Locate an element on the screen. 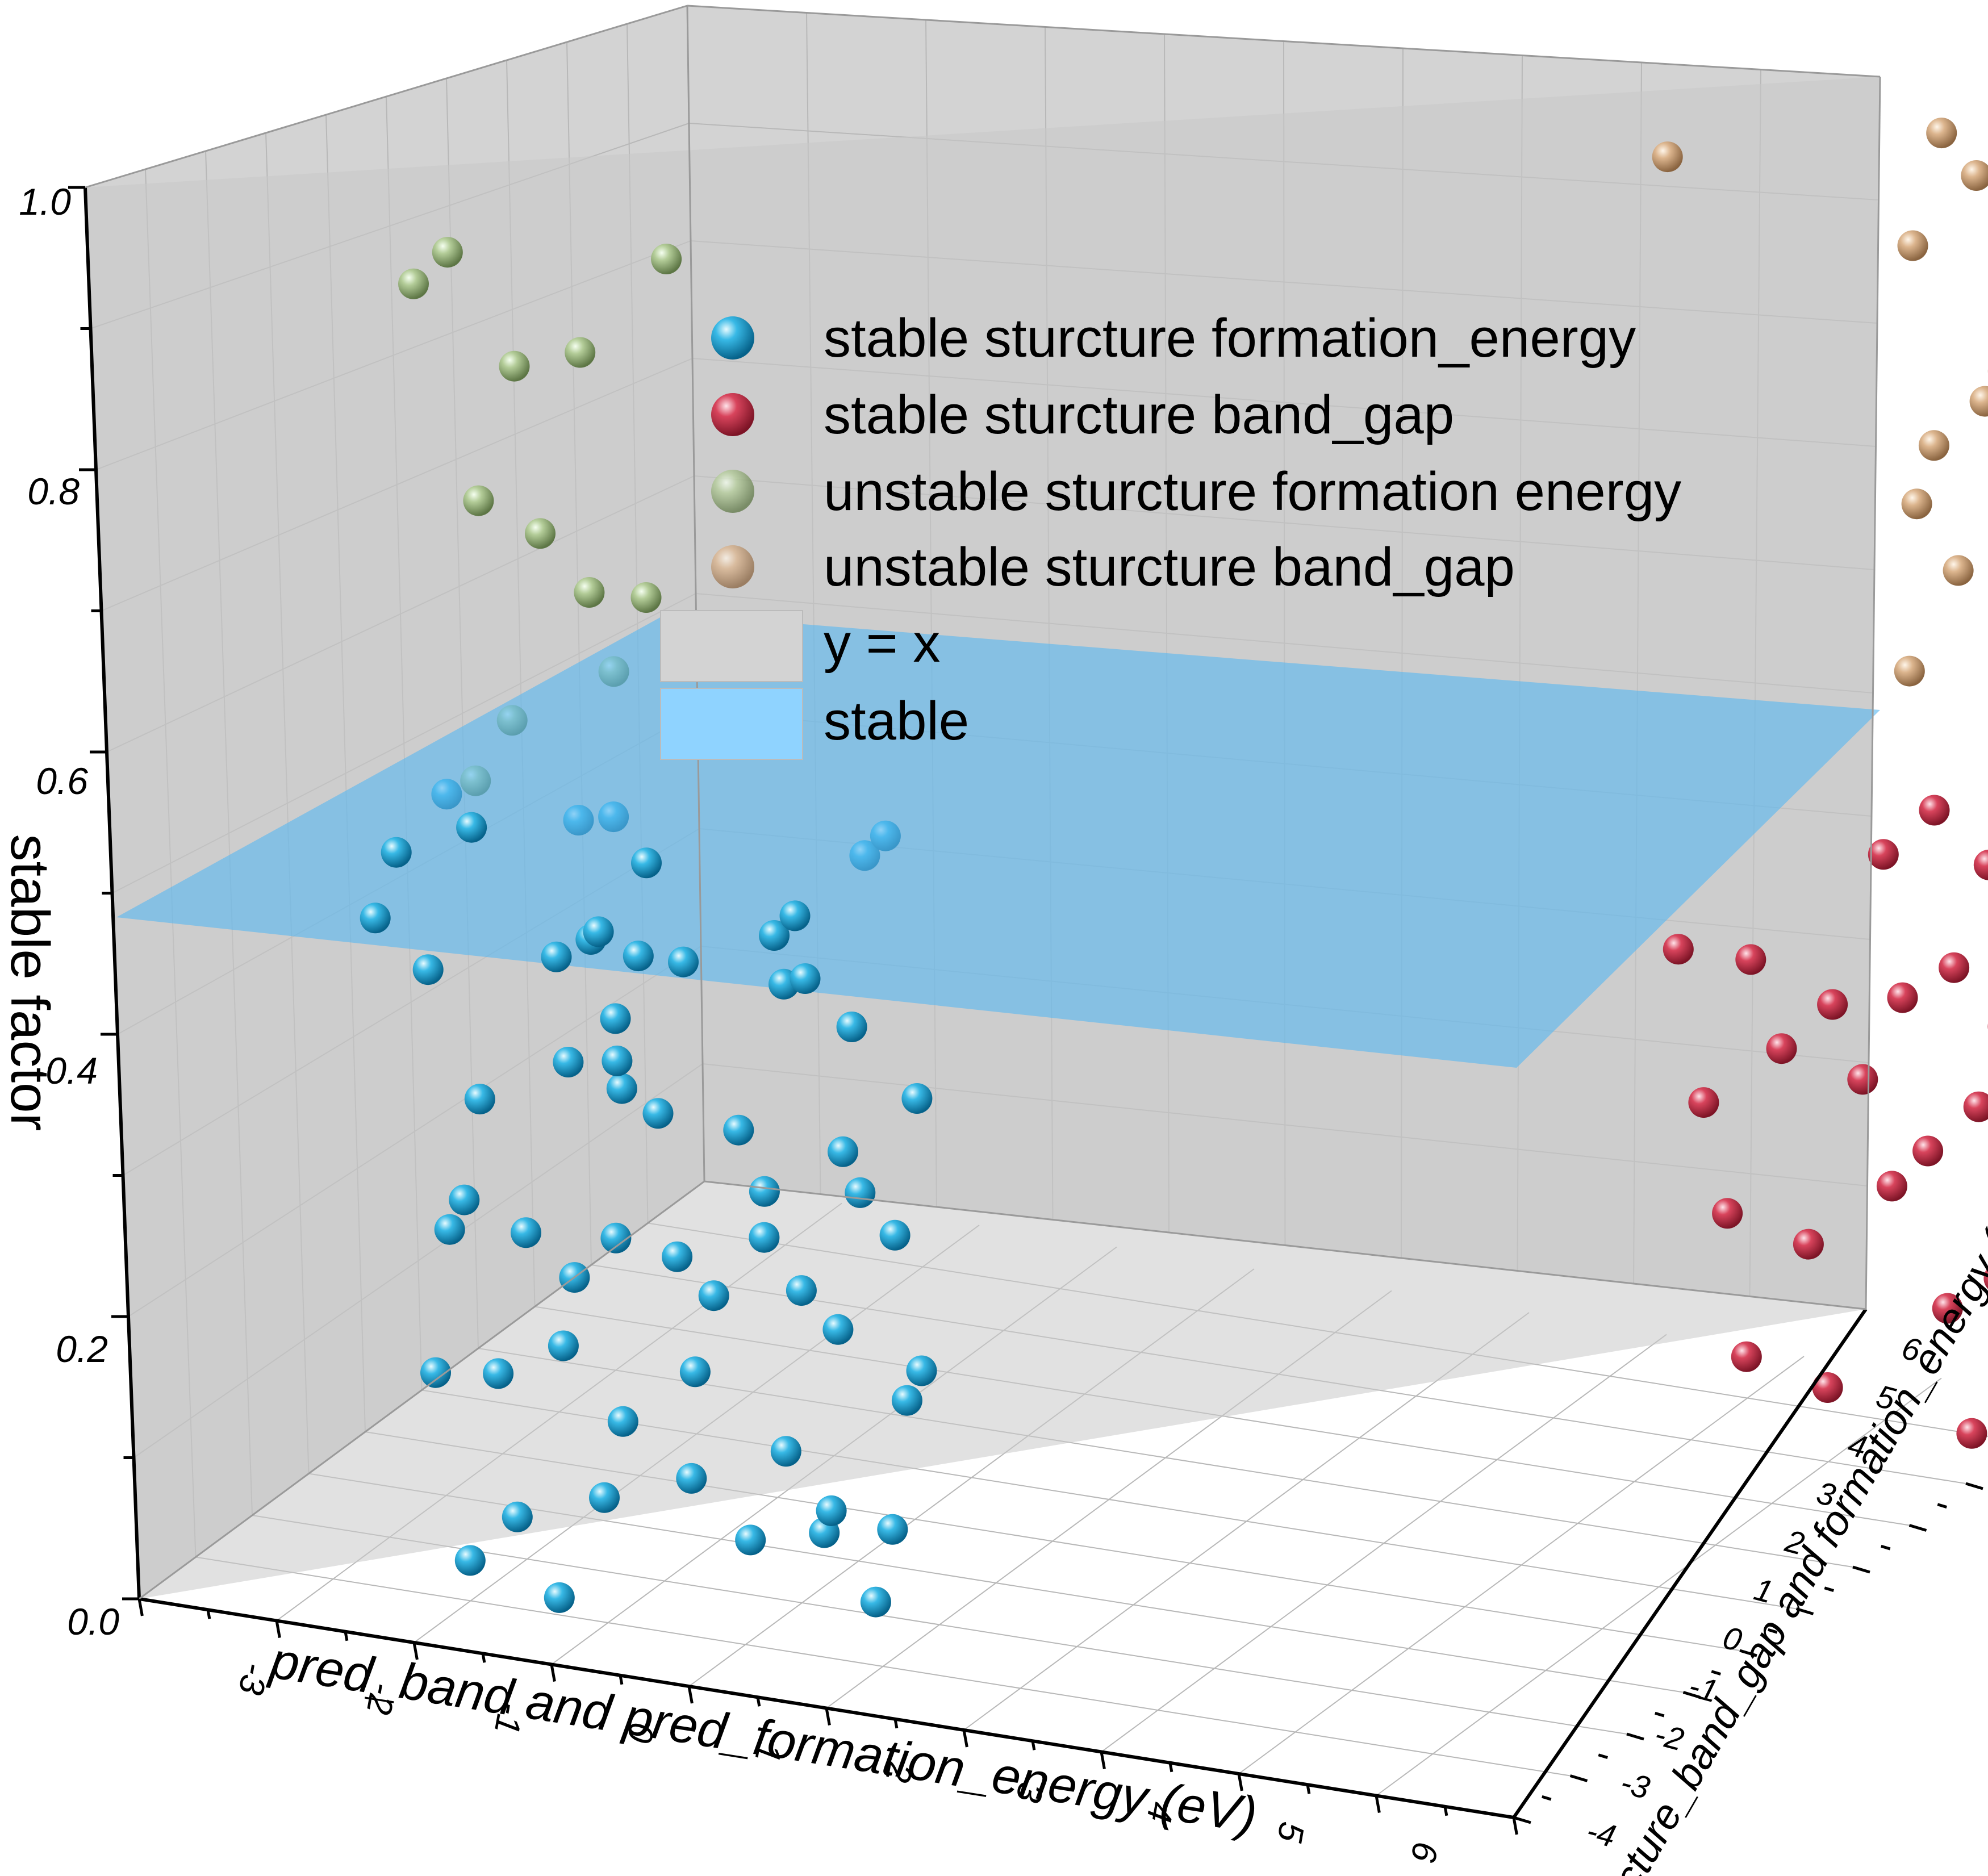 The width and height of the screenshot is (1988, 1876). legend-entry: y = x is located at coordinates (800, 646).